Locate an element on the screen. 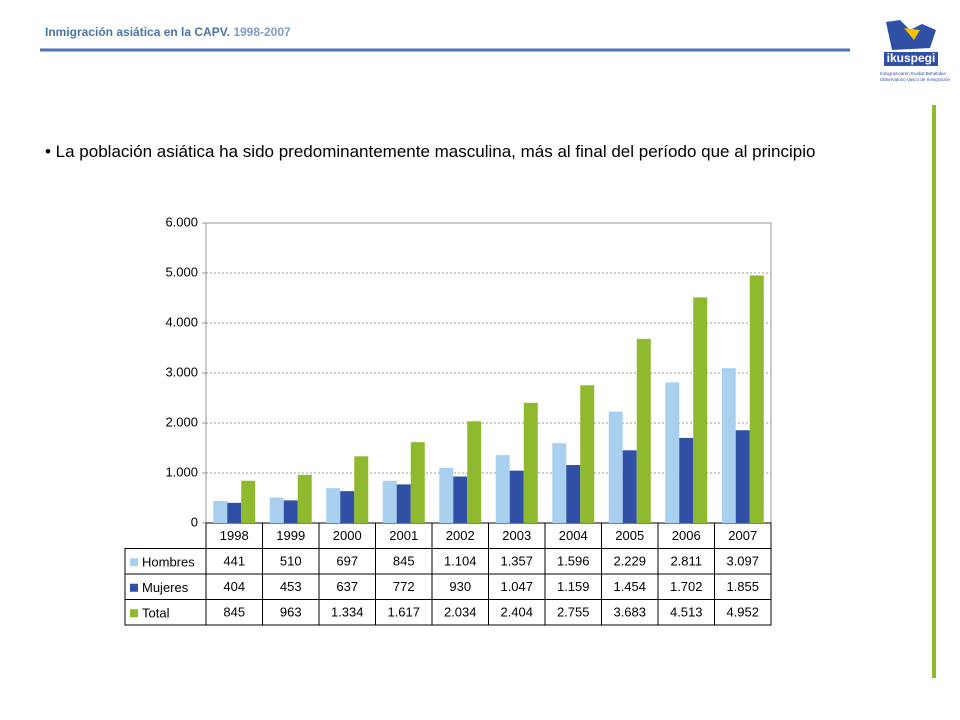 This screenshot has height=720, width=960. data-label: 2.229 is located at coordinates (629, 561).